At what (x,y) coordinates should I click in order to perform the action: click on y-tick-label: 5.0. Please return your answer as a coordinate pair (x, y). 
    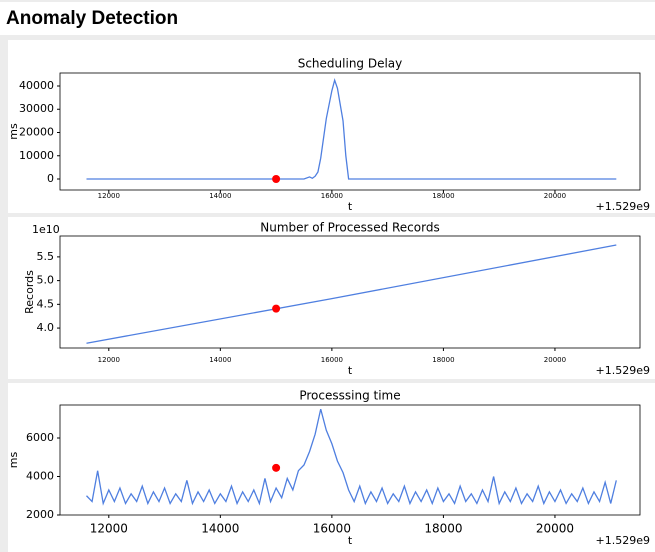
    Looking at the image, I should click on (46, 280).